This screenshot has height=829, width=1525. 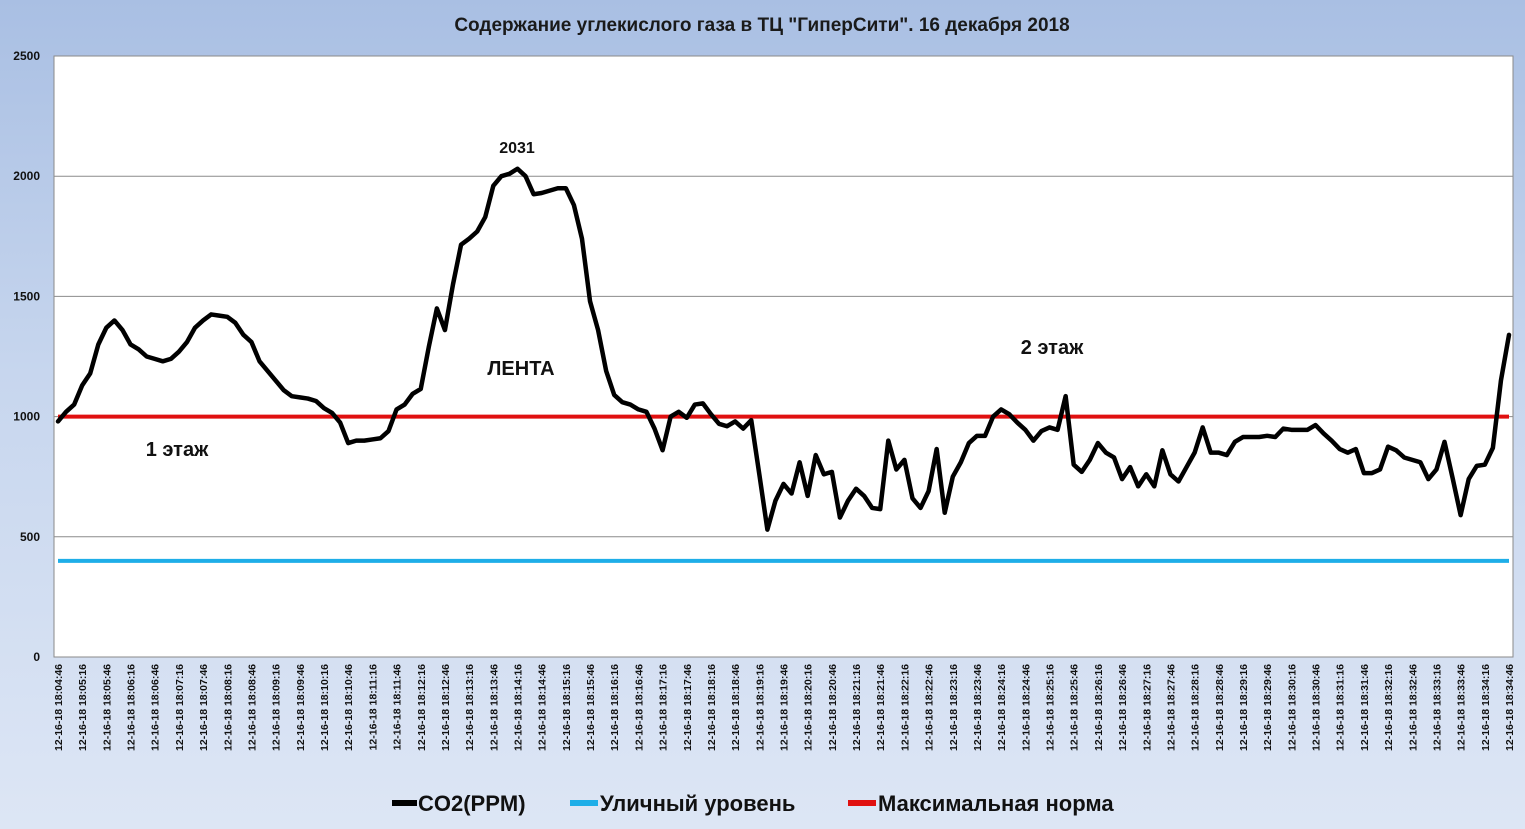 What do you see at coordinates (1510, 707) in the screenshot?
I see `x-tick-label: 12-16-18 18:34:46` at bounding box center [1510, 707].